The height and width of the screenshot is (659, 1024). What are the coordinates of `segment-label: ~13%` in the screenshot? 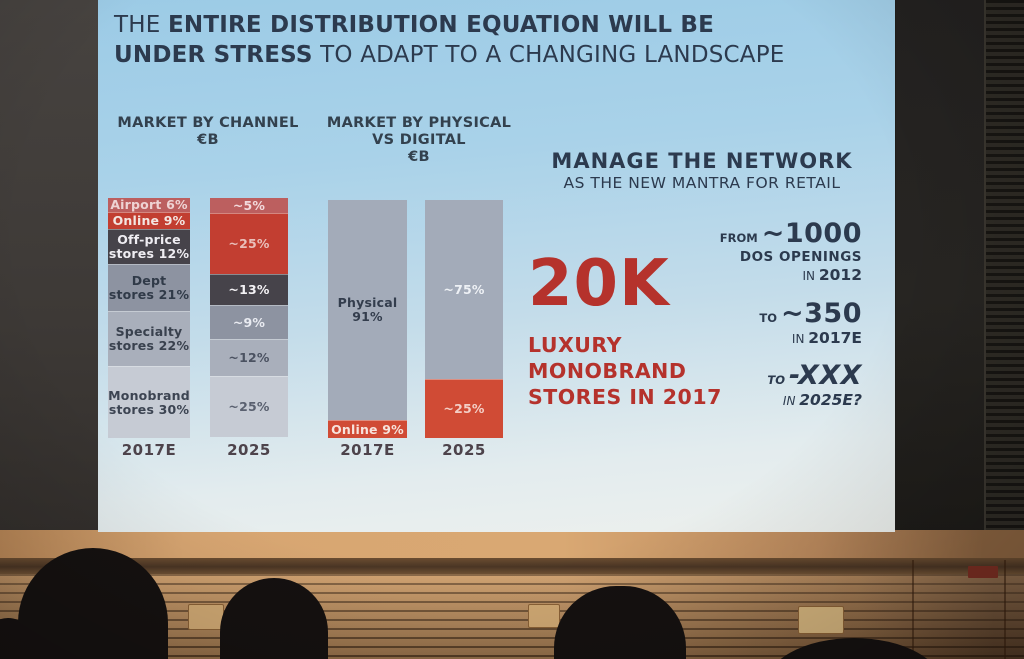 It's located at (249, 289).